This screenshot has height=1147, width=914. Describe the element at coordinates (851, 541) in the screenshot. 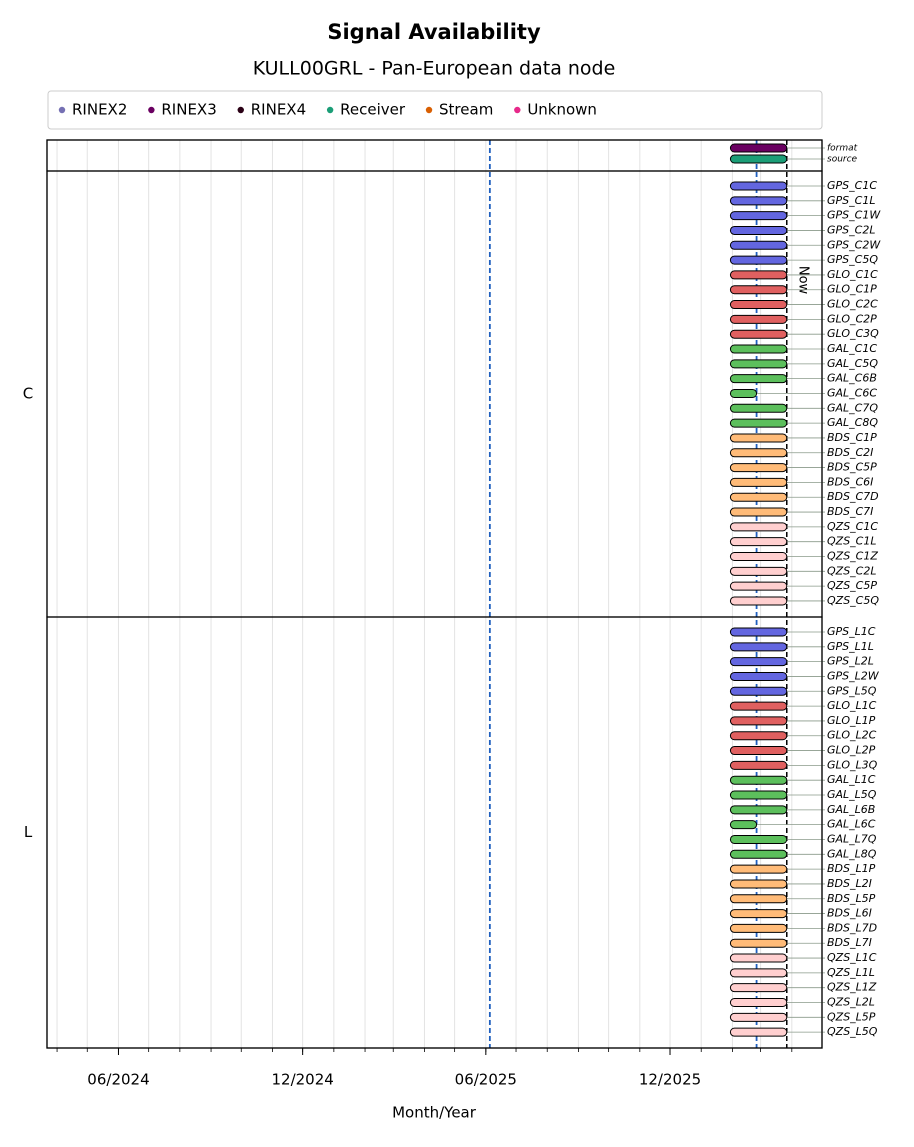

I see `row-label: QZS_C1L` at that location.